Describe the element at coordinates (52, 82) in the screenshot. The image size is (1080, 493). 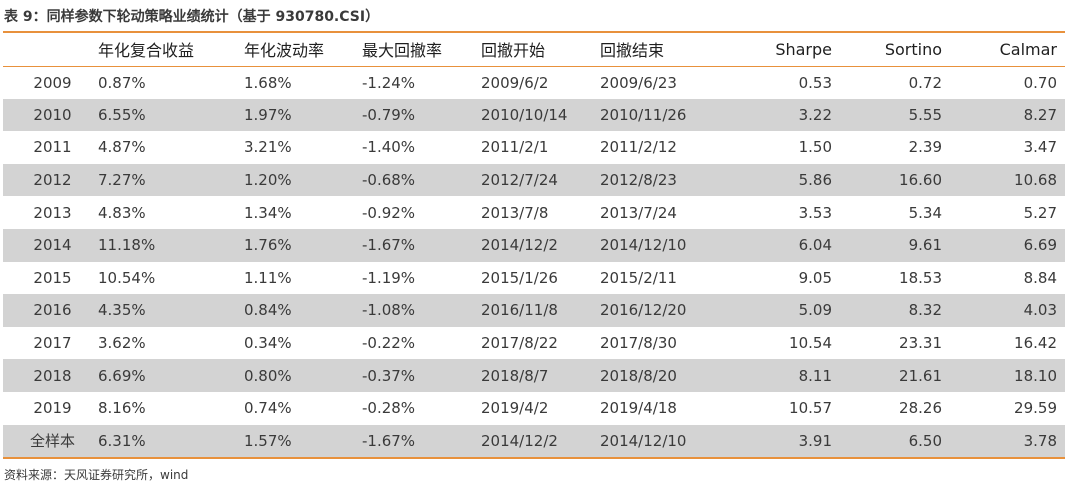
I see `cell-year: 2009` at that location.